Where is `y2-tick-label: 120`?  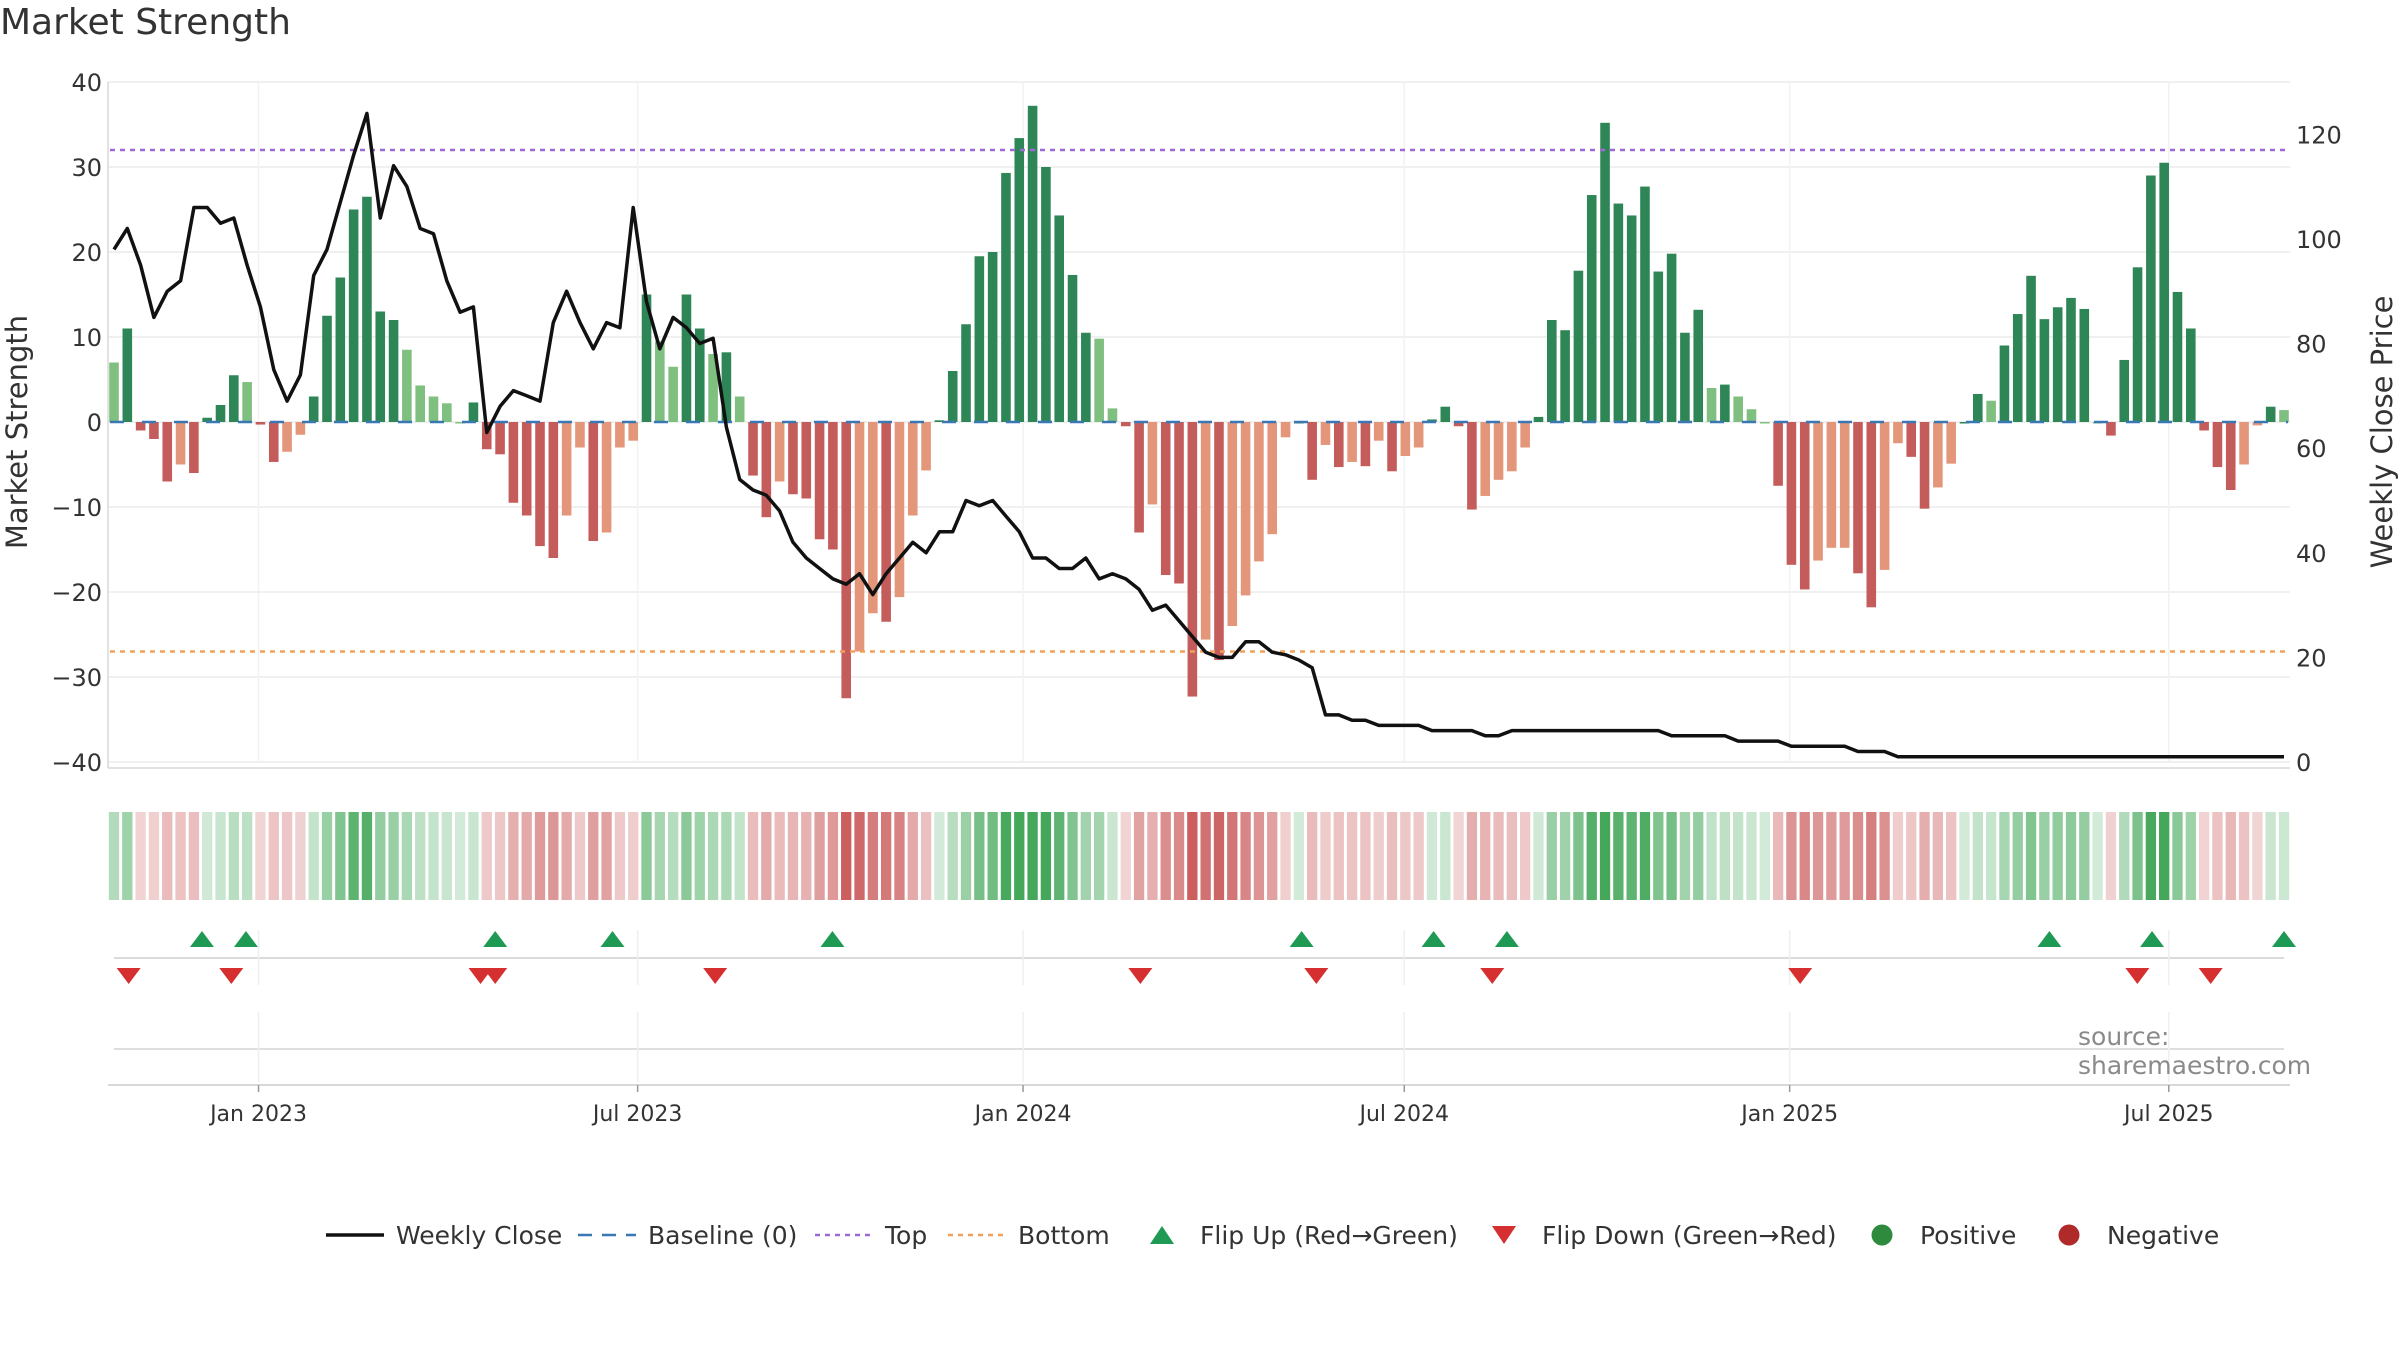
y2-tick-label: 120 is located at coordinates (2319, 135).